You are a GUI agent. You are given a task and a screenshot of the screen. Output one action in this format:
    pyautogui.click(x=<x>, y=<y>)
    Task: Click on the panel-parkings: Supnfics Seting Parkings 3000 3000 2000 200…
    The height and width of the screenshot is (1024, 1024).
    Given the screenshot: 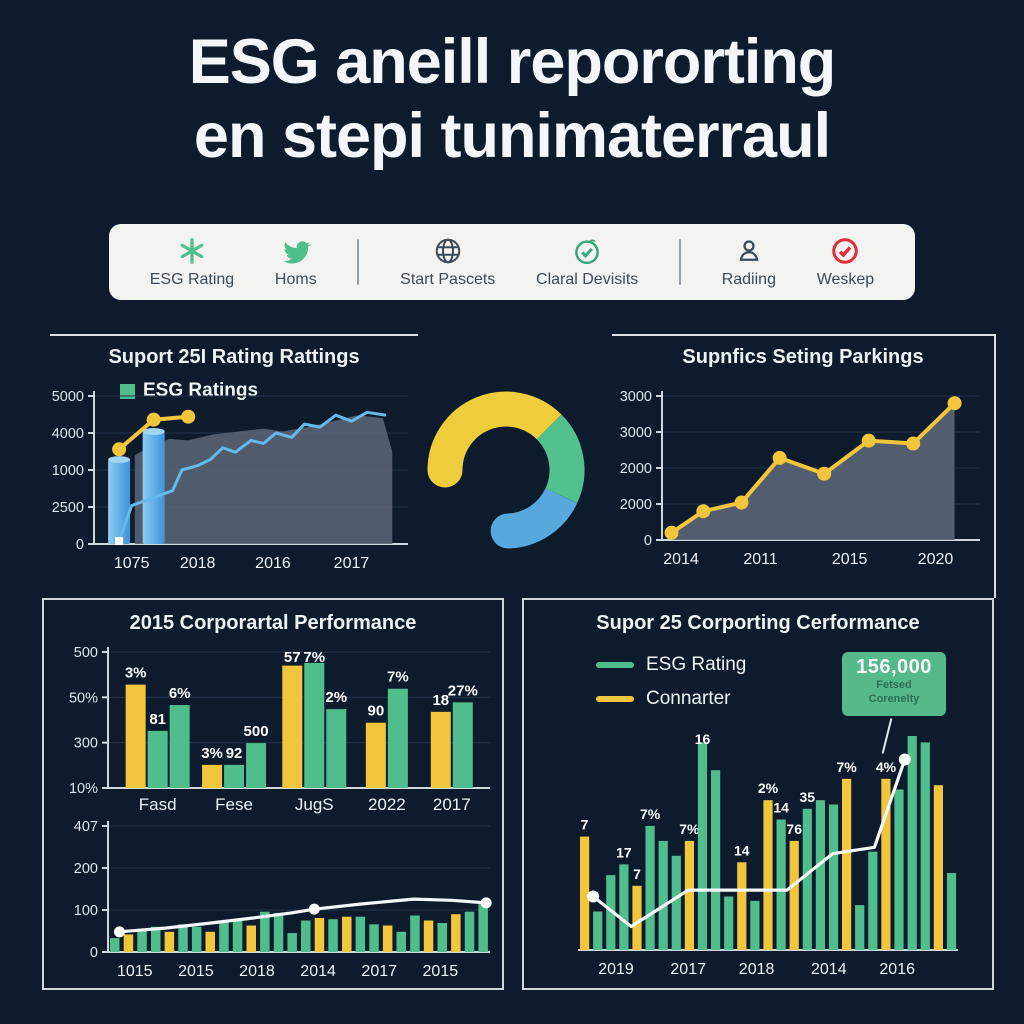 What is the action you would take?
    pyautogui.click(x=804, y=466)
    